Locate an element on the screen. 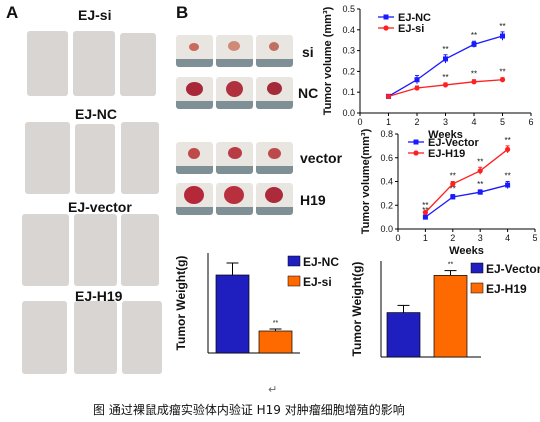 This screenshot has width=540, height=422. tumor-row-label-nc: NC is located at coordinates (308, 93).